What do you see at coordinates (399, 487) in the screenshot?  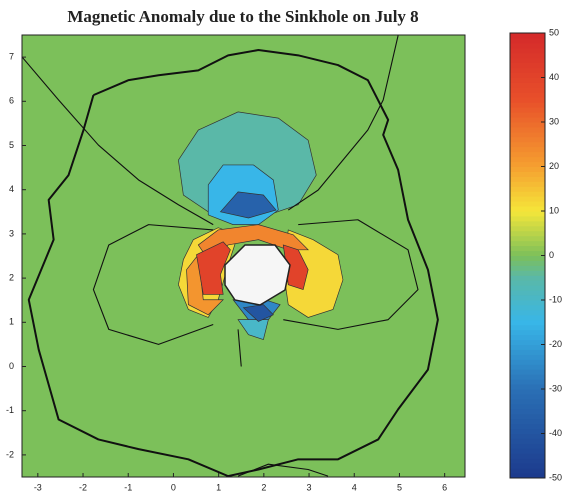 I see `x-tick-label: 5` at bounding box center [399, 487].